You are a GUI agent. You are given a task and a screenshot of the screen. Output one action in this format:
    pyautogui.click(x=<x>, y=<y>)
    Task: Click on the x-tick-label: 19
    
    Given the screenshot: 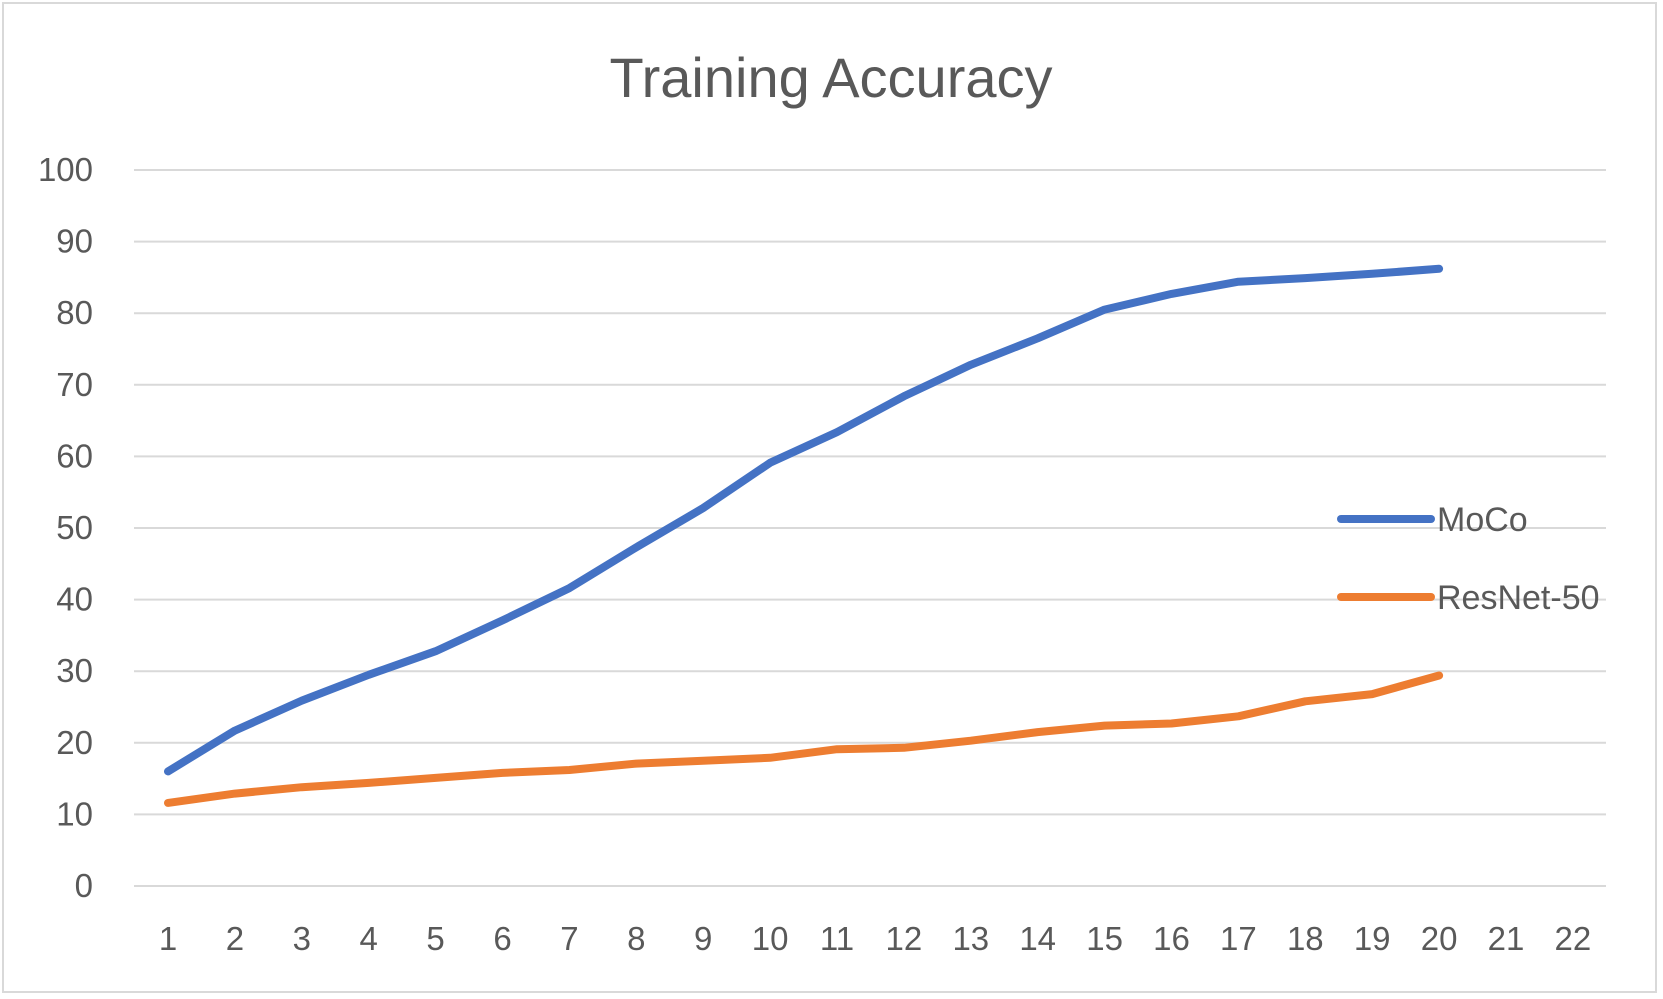 What is the action you would take?
    pyautogui.click(x=1372, y=938)
    